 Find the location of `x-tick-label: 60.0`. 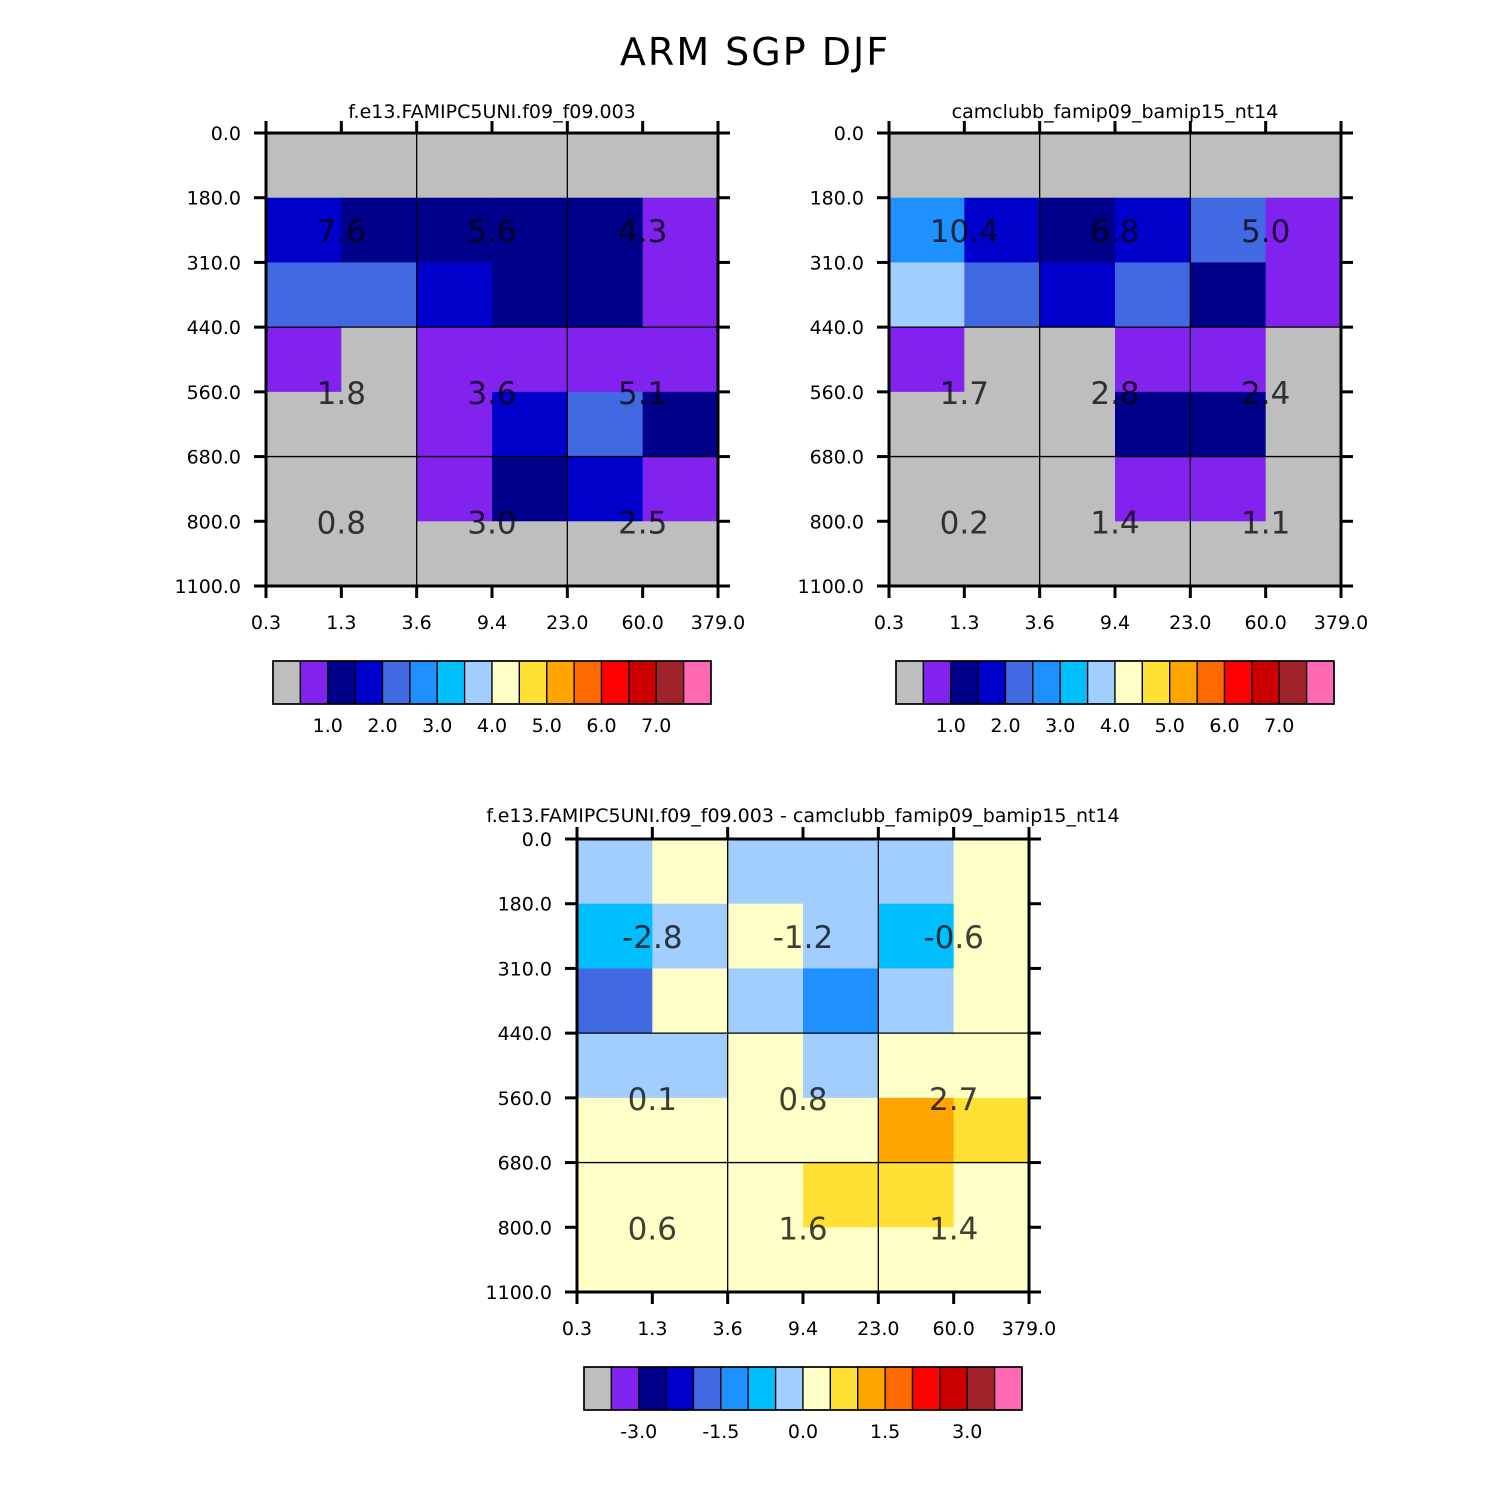

x-tick-label: 60.0 is located at coordinates (954, 1329).